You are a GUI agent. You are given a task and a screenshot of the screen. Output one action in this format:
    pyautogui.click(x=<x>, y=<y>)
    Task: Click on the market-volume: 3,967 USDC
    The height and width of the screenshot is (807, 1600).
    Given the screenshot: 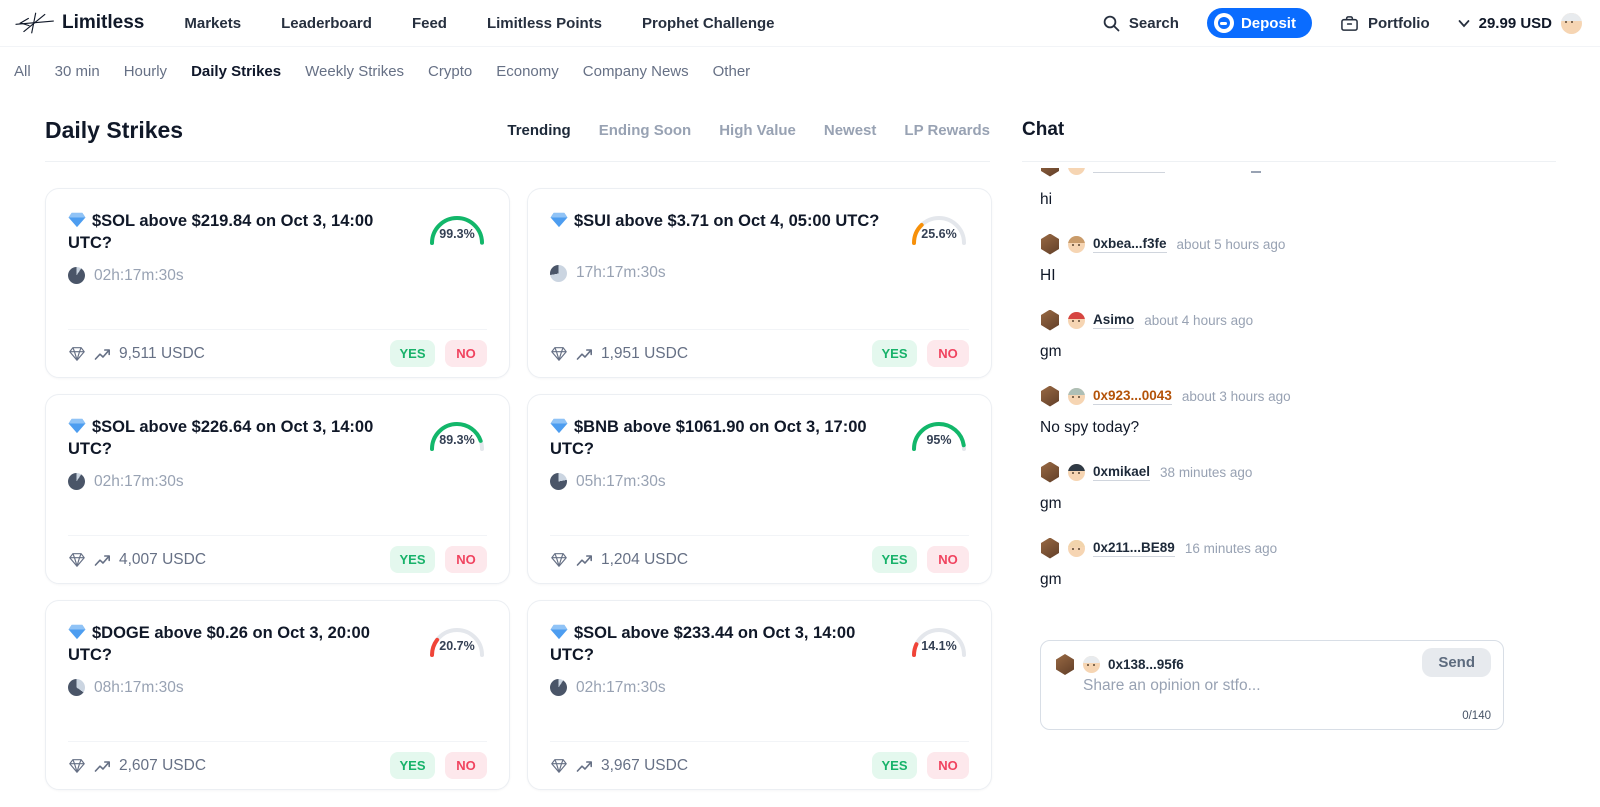 What is the action you would take?
    pyautogui.click(x=619, y=766)
    